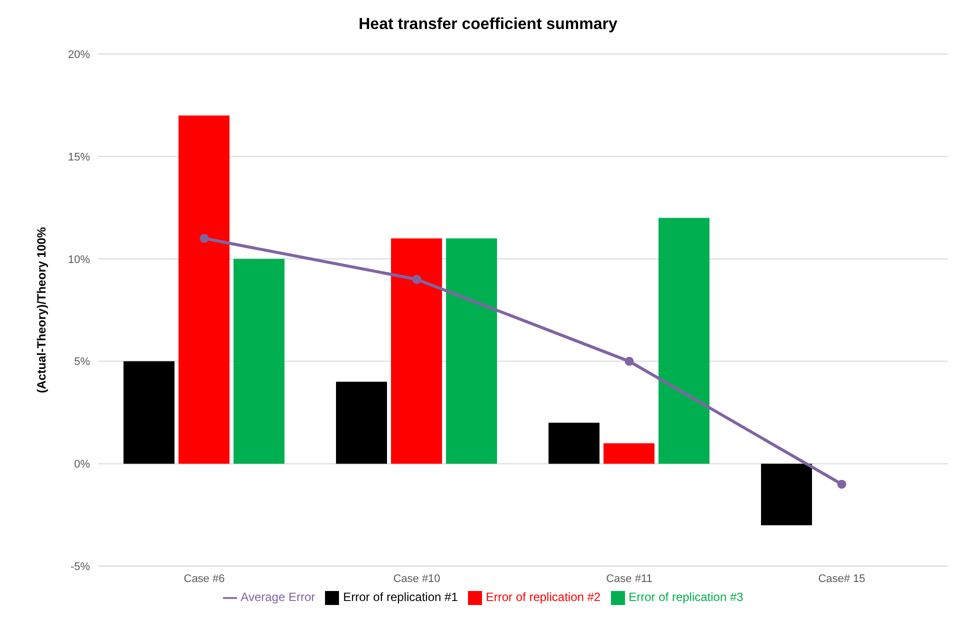 Image resolution: width=977 pixels, height=623 pixels. What do you see at coordinates (629, 578) in the screenshot?
I see `x-tick-label: Case #11` at bounding box center [629, 578].